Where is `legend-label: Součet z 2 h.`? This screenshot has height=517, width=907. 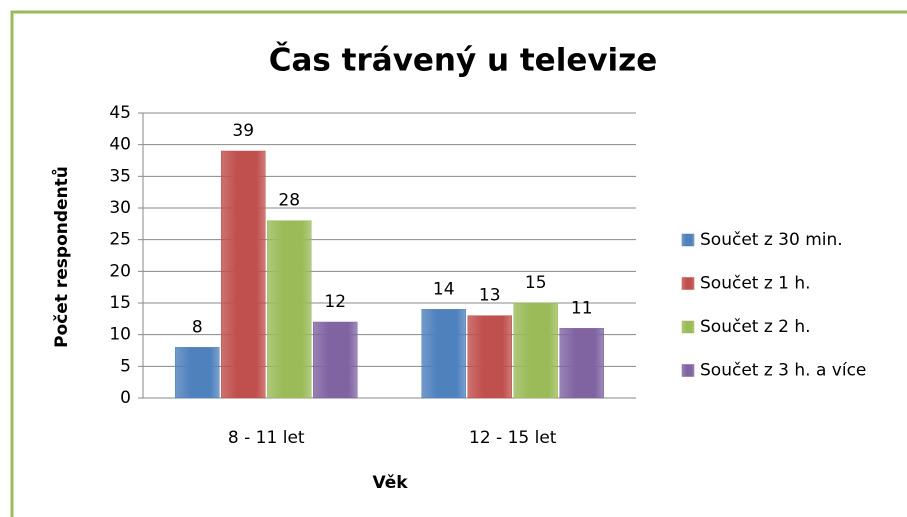
legend-label: Součet z 2 h. is located at coordinates (755, 327).